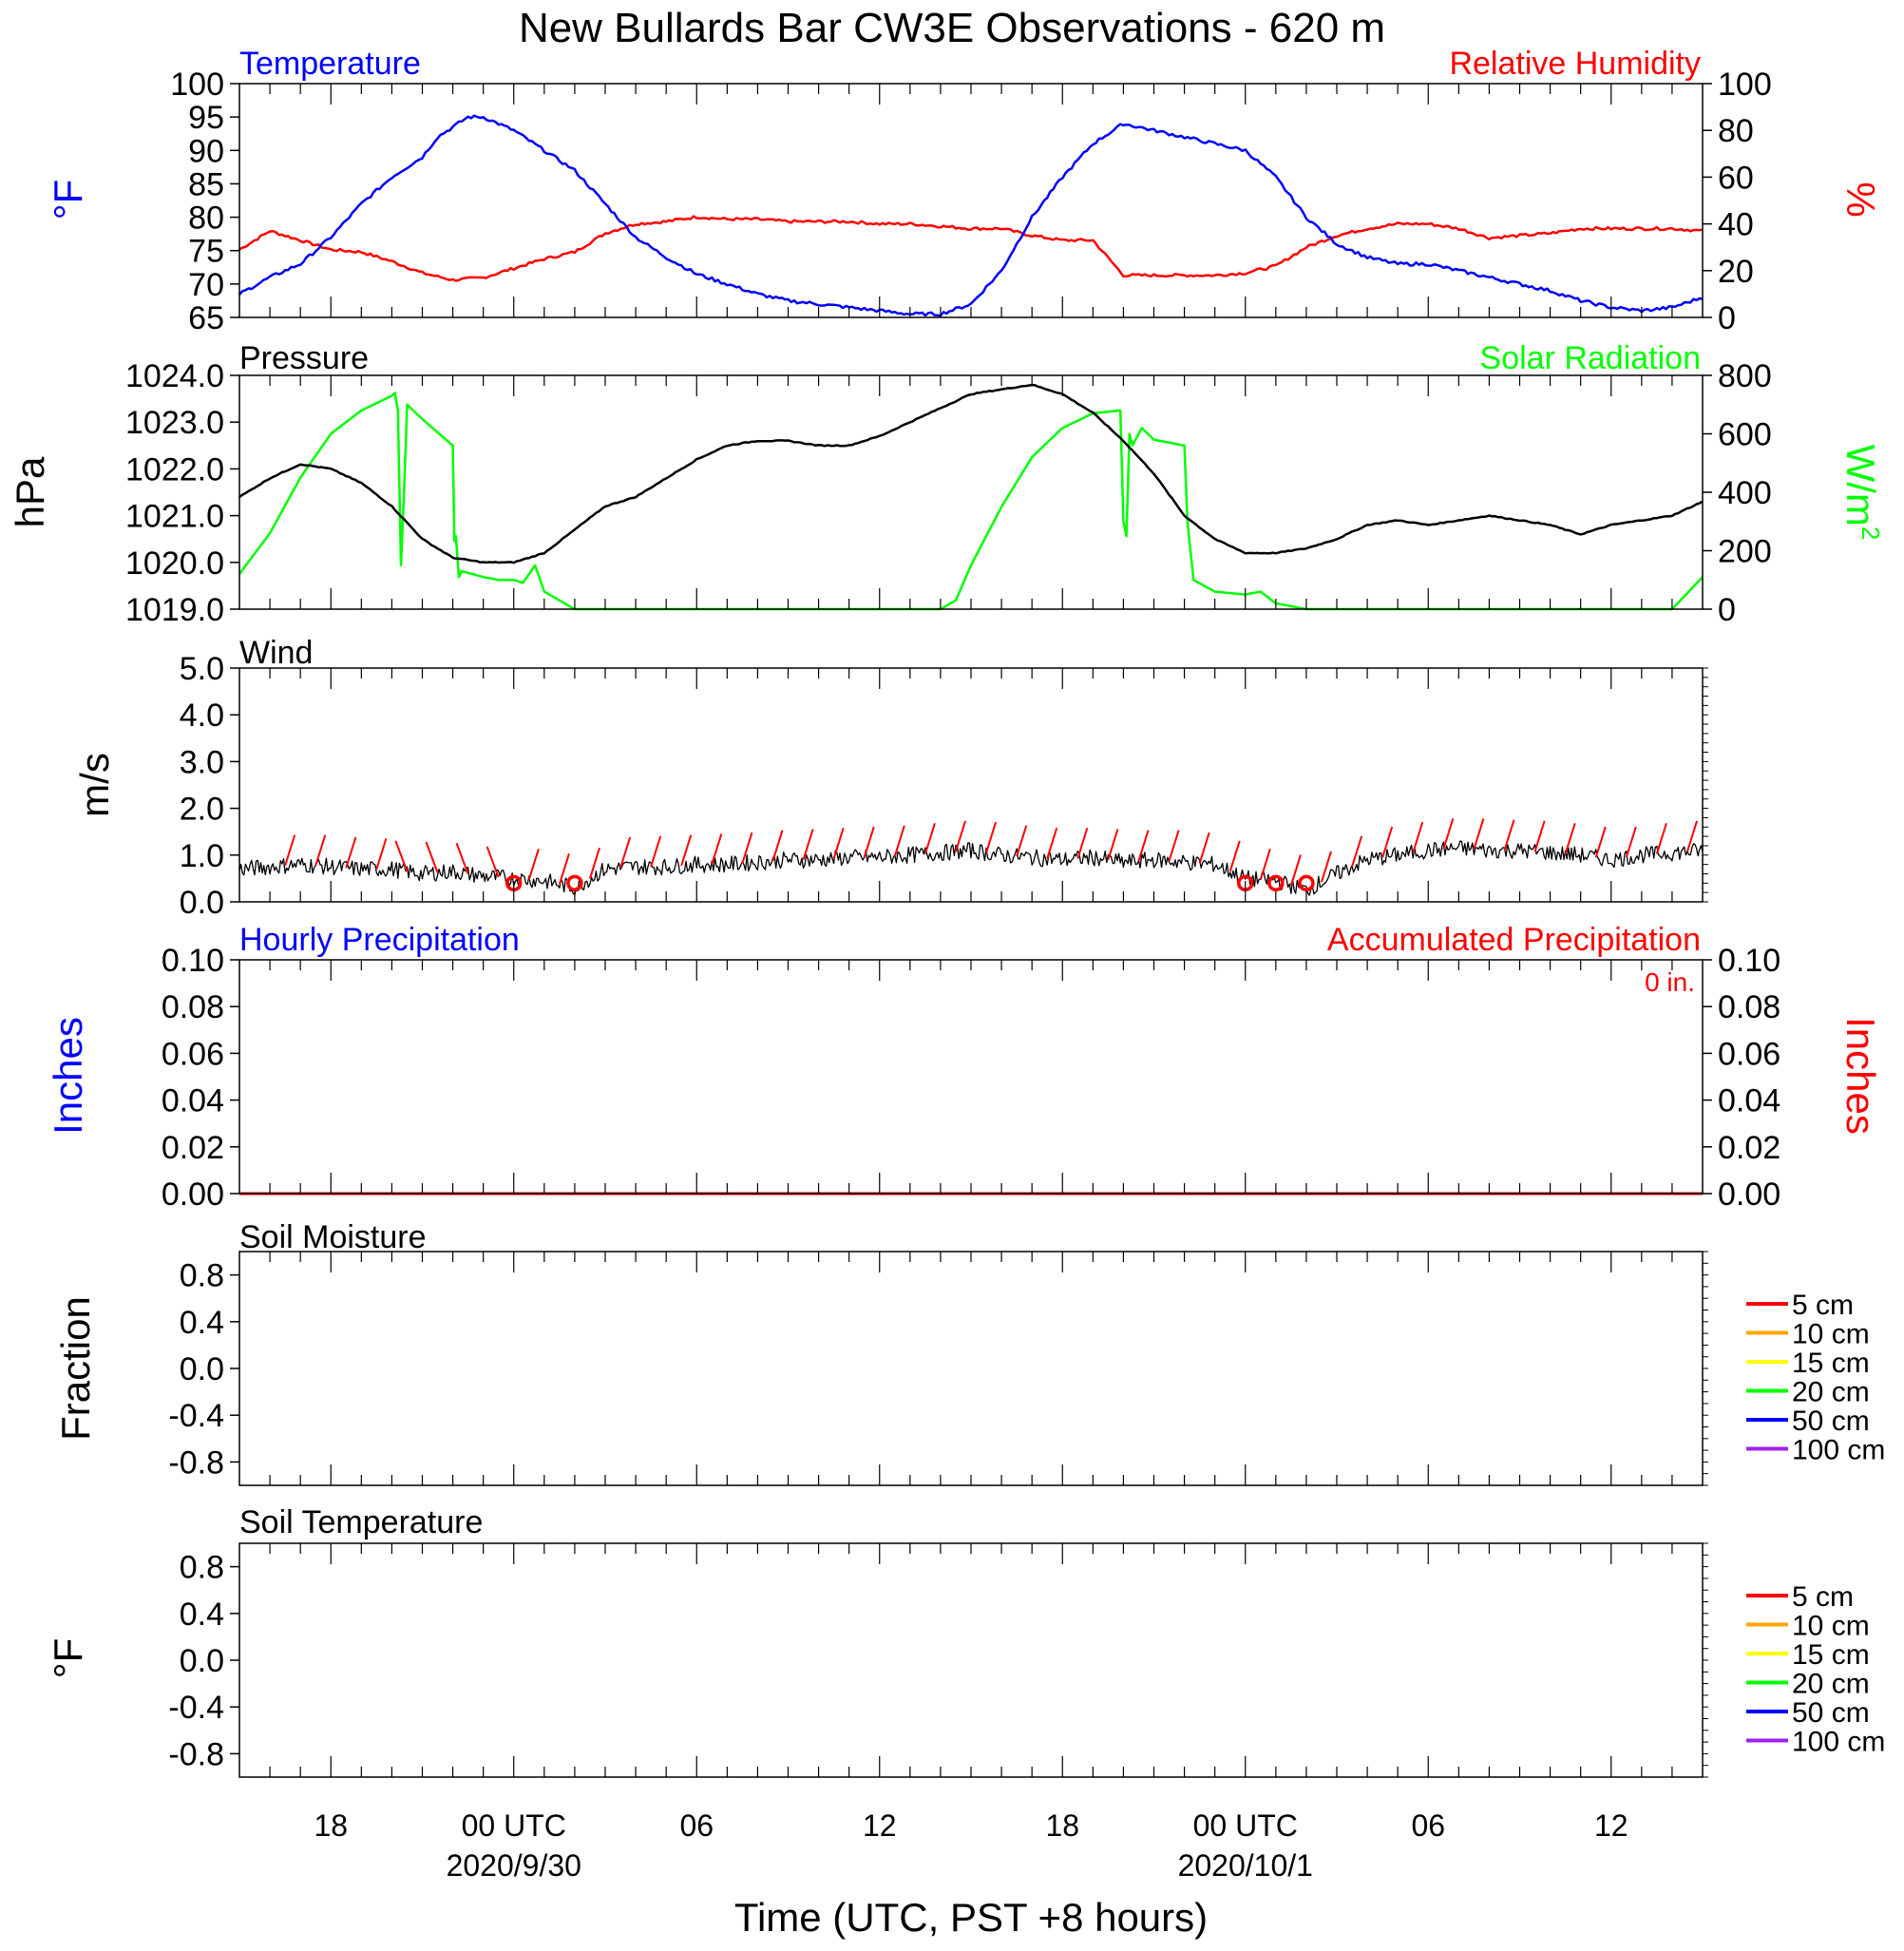  What do you see at coordinates (174, 469) in the screenshot?
I see `y-tick-label: 1022.0` at bounding box center [174, 469].